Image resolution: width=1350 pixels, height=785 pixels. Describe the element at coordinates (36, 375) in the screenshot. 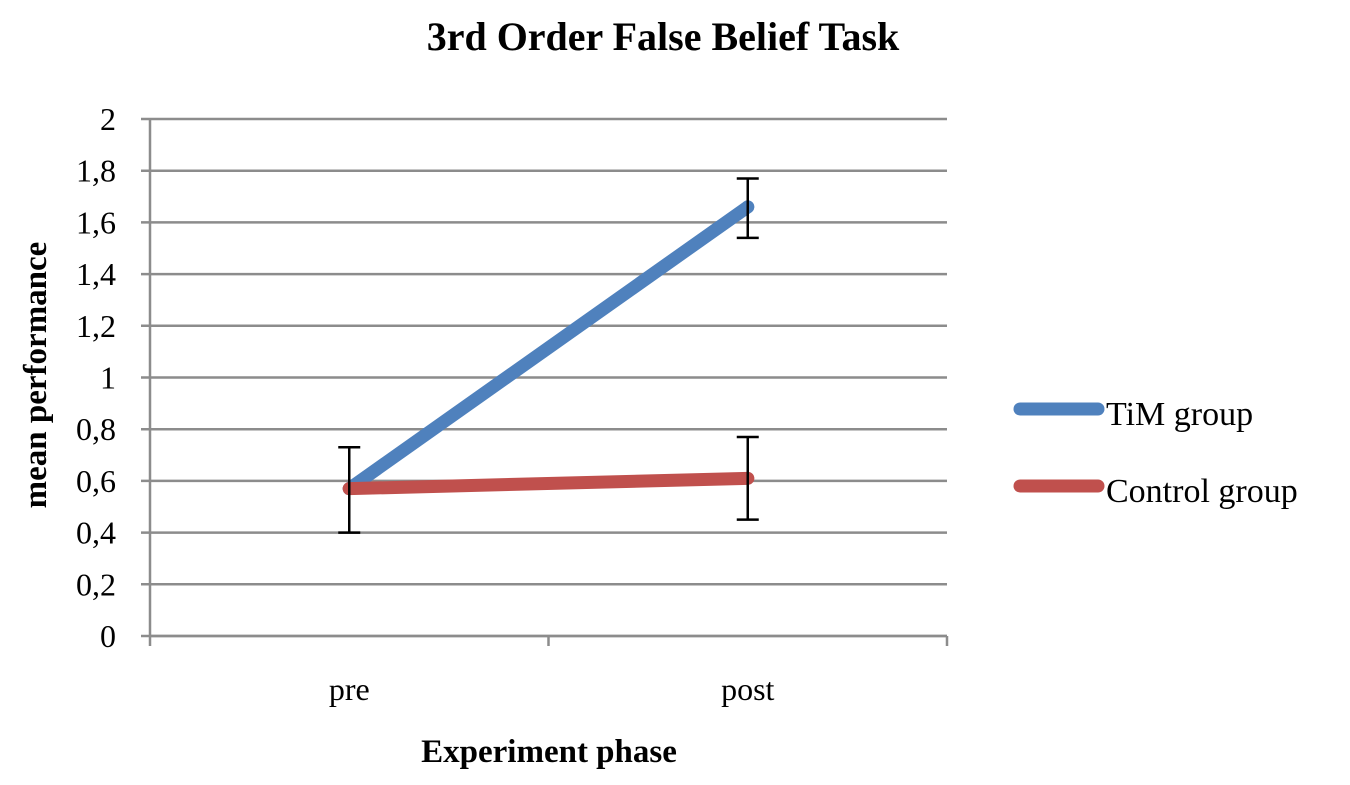

I see `y-axis-title: mean performance` at that location.